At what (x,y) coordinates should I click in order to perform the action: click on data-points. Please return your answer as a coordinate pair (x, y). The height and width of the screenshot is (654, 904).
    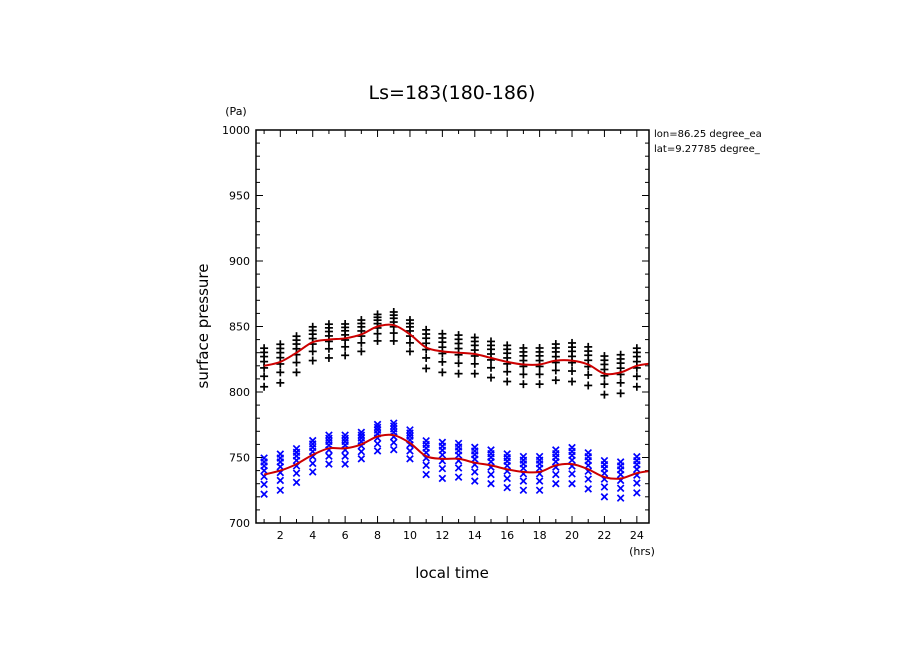
    Looking at the image, I should click on (458, 404).